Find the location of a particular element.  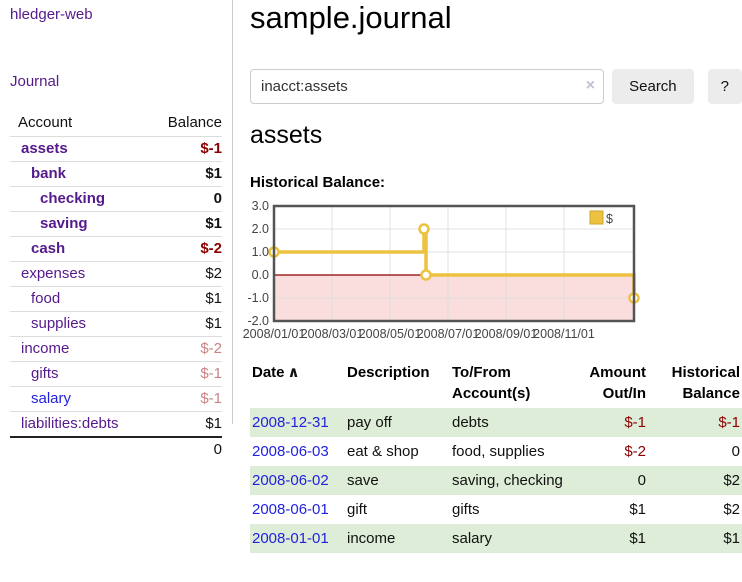

description-column-header: Description is located at coordinates (388, 372).